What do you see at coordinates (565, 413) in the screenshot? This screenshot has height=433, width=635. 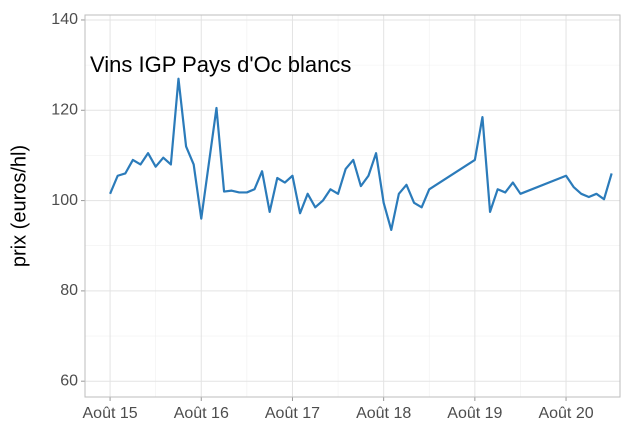 I see `x-tick-label: Août 20` at bounding box center [565, 413].